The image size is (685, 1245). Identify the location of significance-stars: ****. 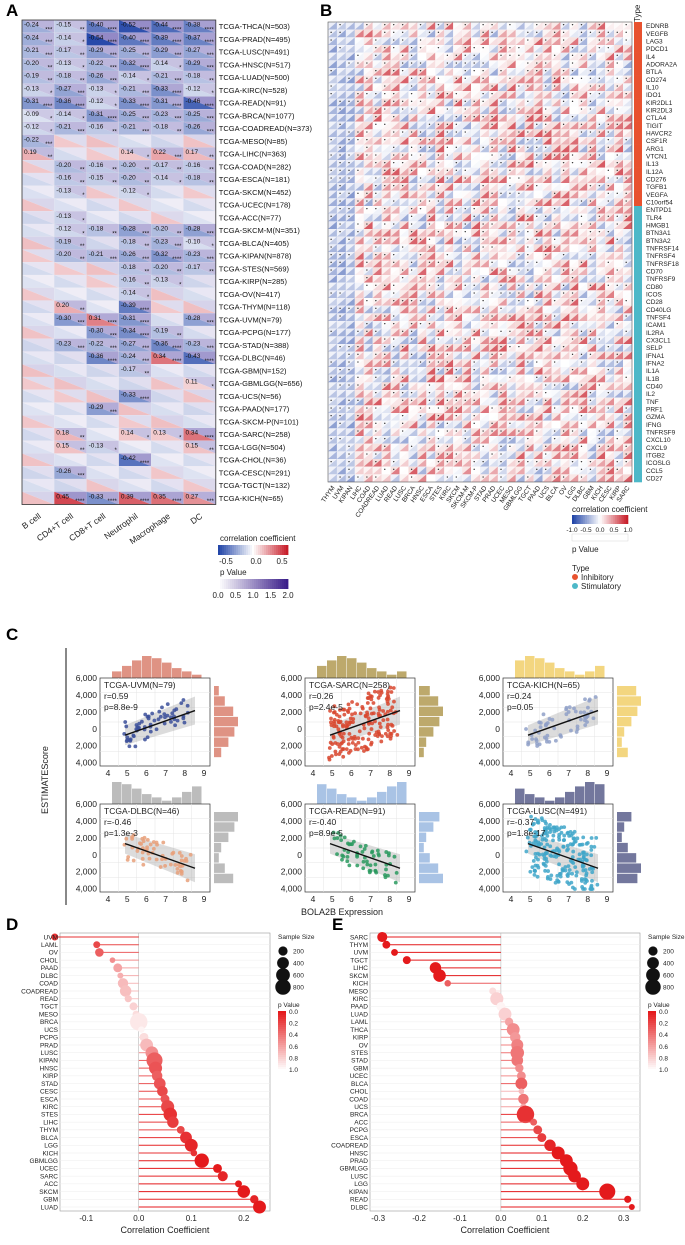
(113, 43).